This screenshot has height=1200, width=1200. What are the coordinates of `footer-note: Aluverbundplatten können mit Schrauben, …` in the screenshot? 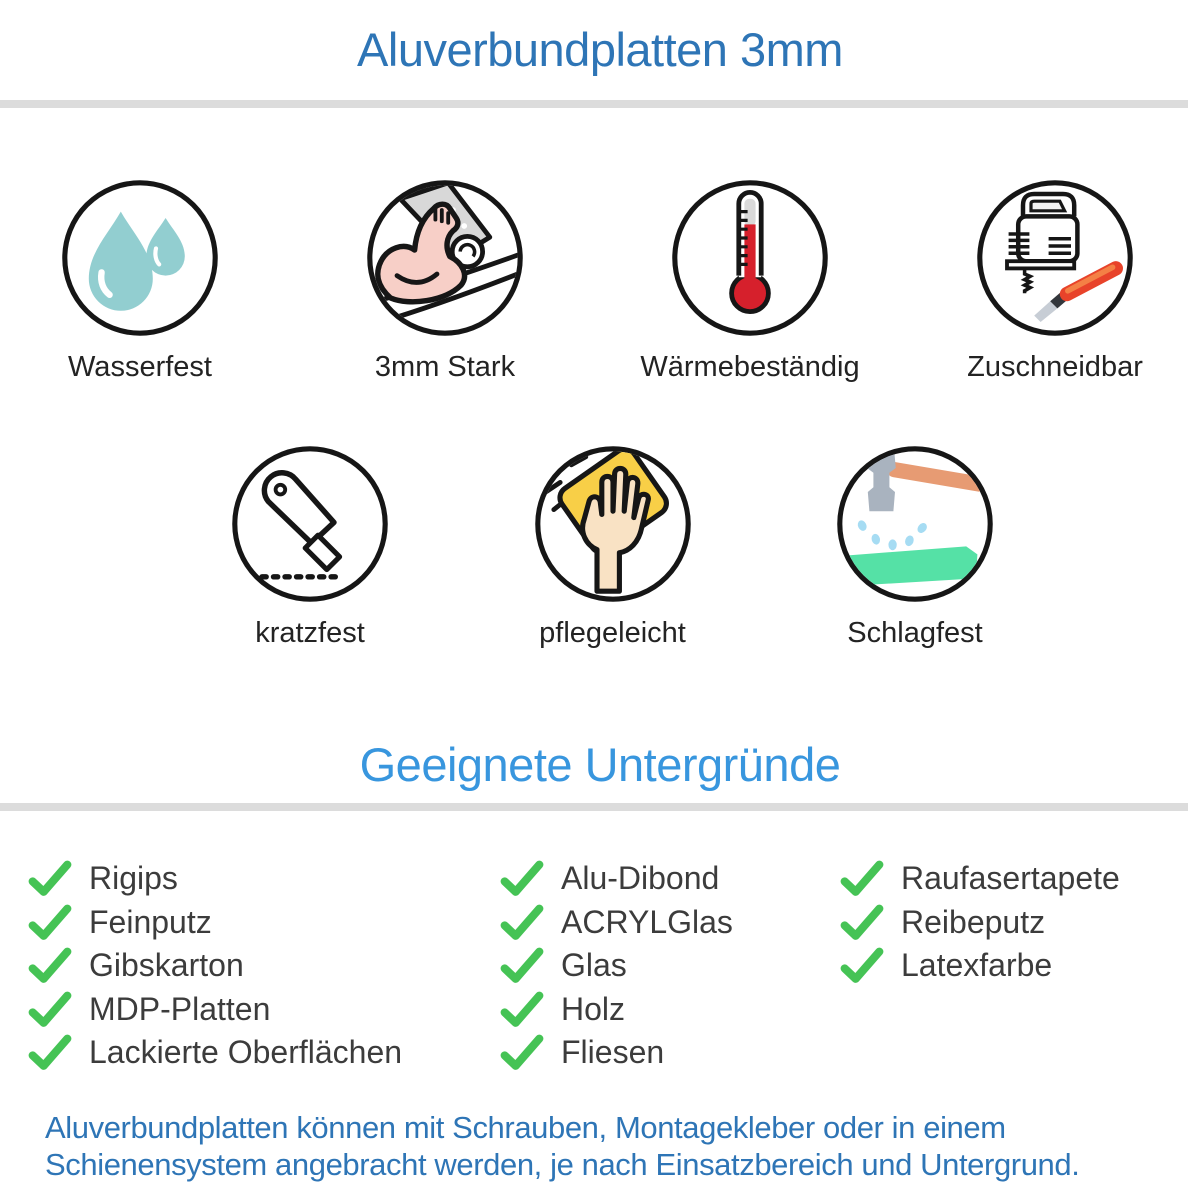 It's located at (622, 1146).